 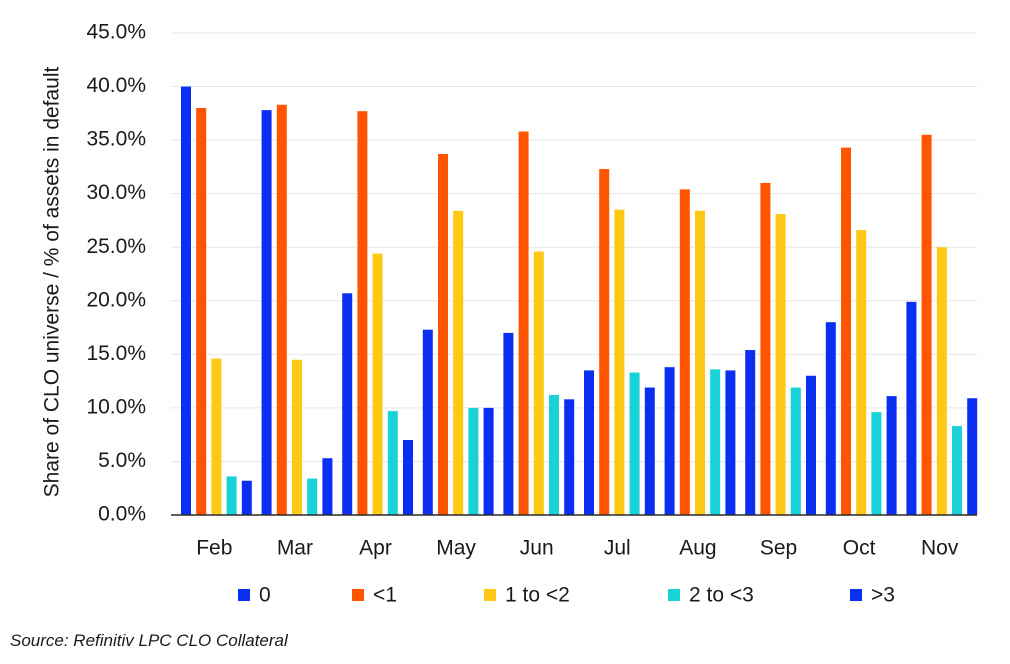 What do you see at coordinates (116, 139) in the screenshot?
I see `y-tick-label: 35.0%` at bounding box center [116, 139].